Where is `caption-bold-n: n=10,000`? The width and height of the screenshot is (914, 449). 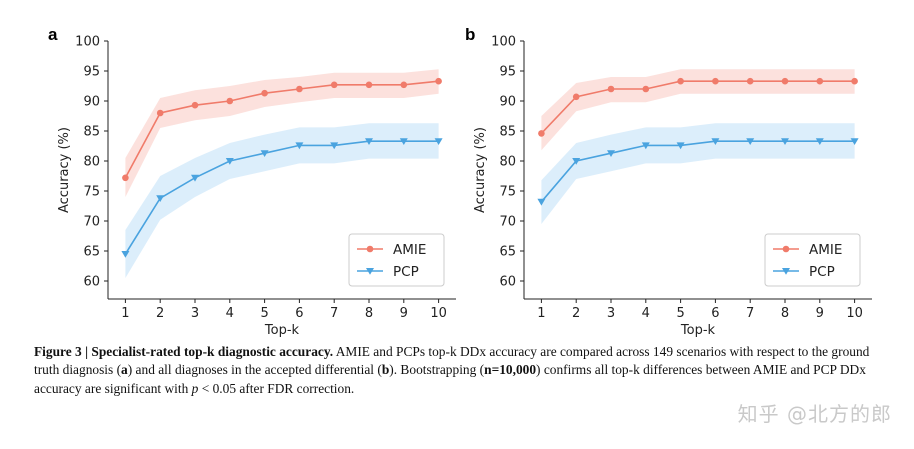
caption-bold-n: n=10,000 is located at coordinates (510, 370).